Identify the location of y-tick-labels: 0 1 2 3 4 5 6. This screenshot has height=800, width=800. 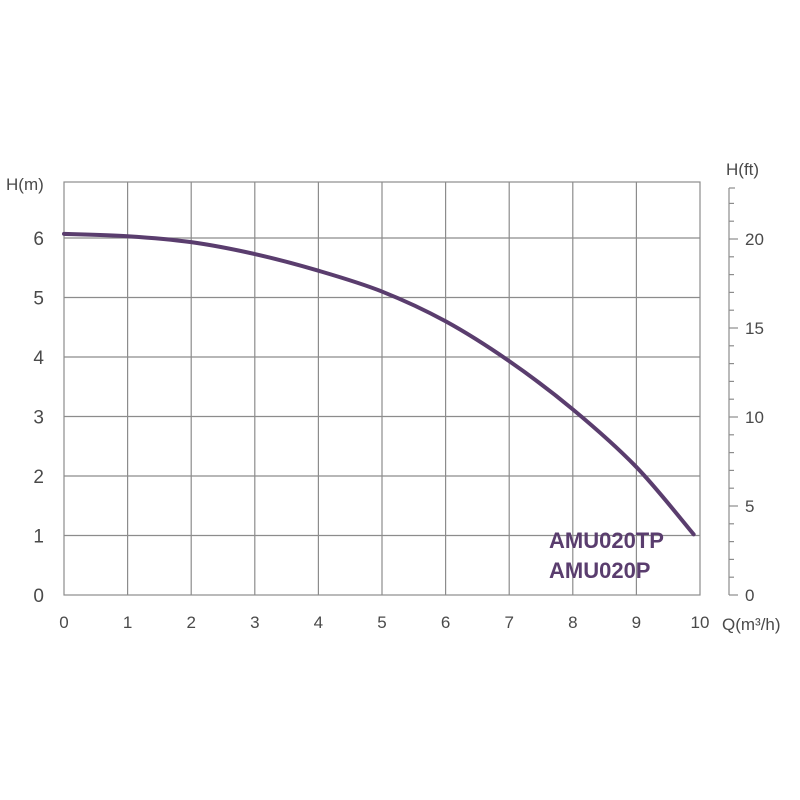
(38, 418).